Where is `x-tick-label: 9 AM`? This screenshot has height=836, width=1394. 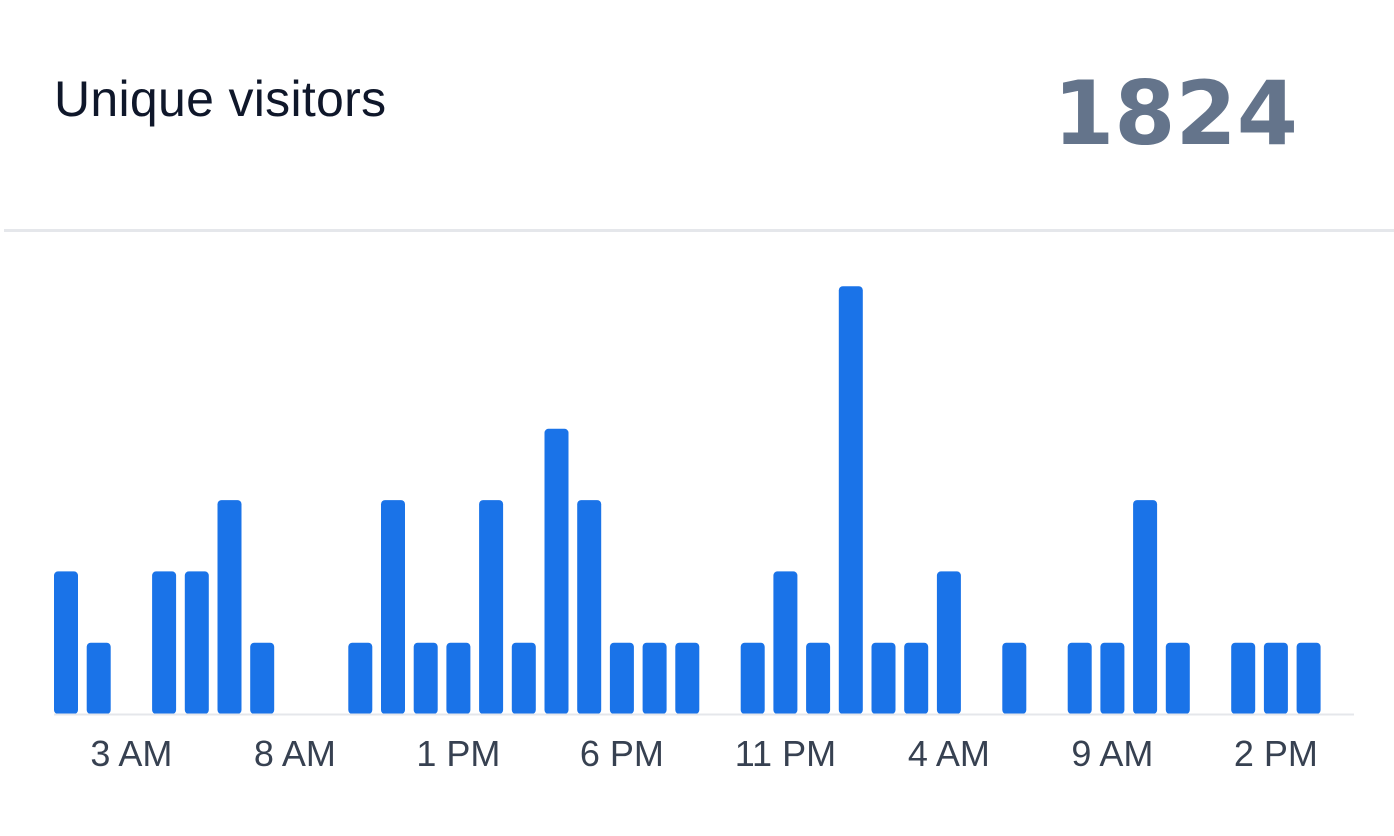
x-tick-label: 9 AM is located at coordinates (1112, 753).